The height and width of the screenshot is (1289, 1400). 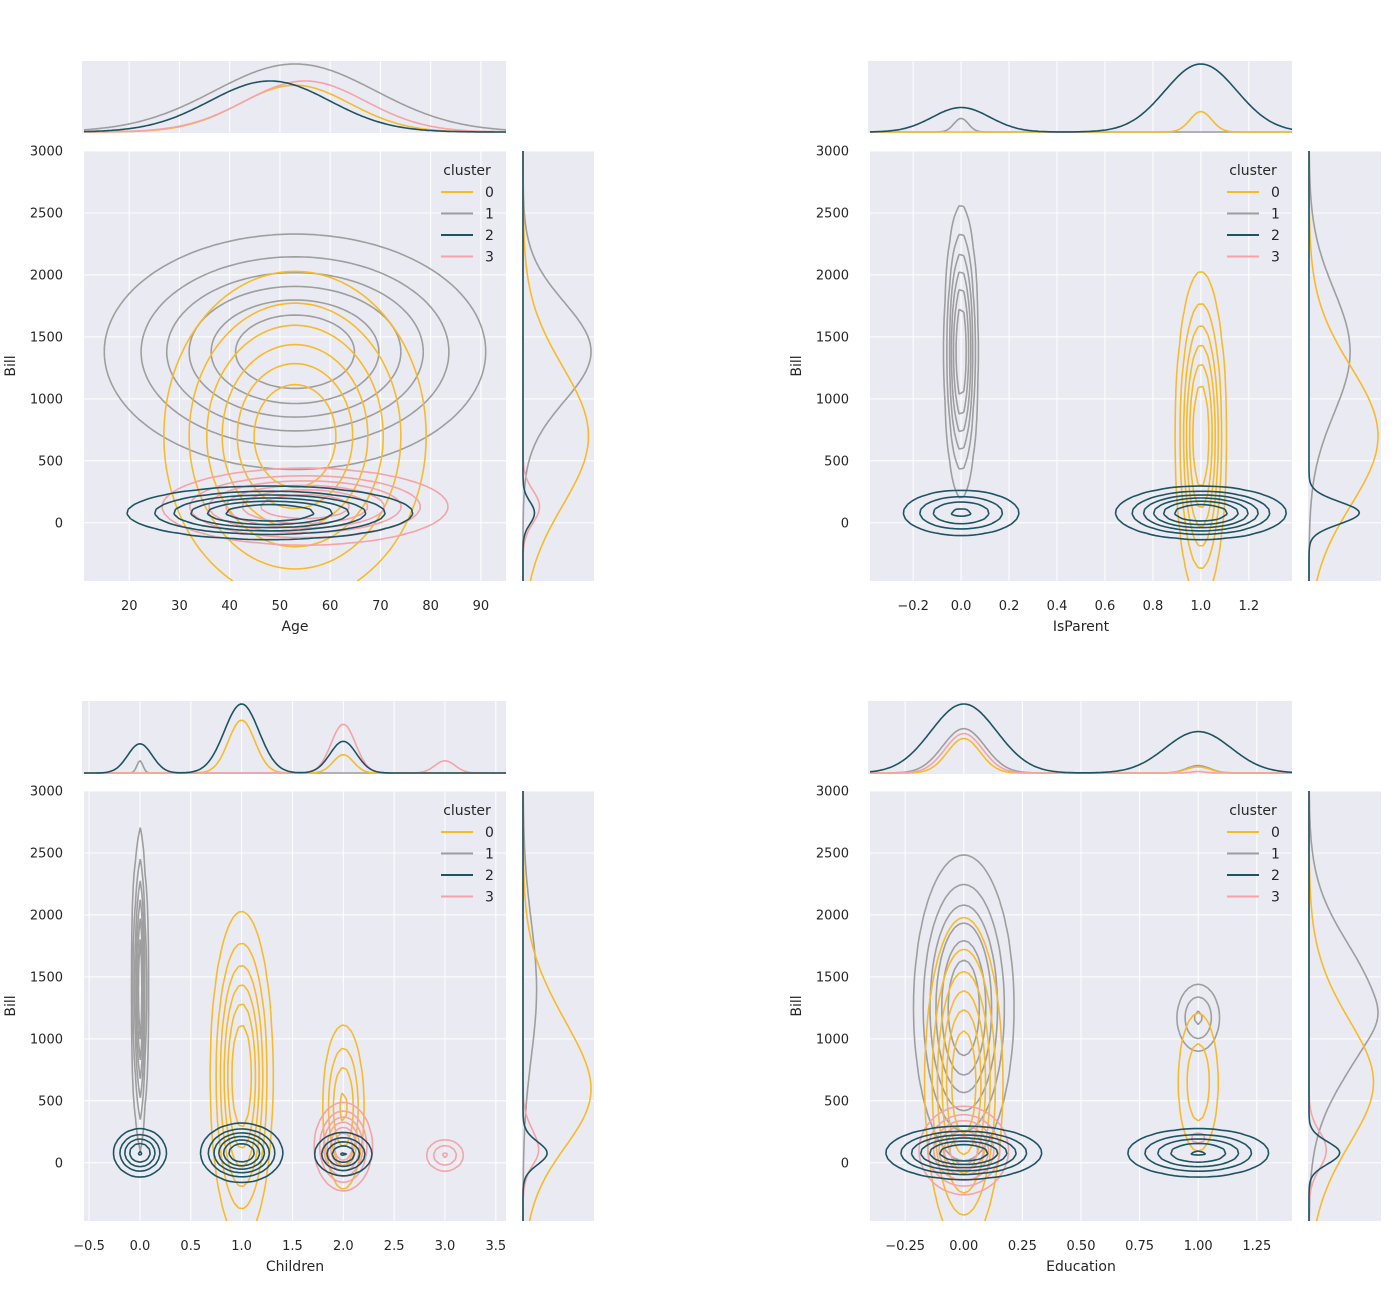 I want to click on x-axis-label: Age, so click(x=294, y=627).